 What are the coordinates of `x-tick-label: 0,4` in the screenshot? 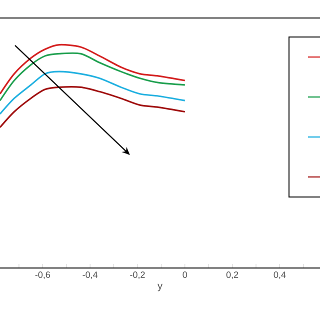 It's located at (280, 275).